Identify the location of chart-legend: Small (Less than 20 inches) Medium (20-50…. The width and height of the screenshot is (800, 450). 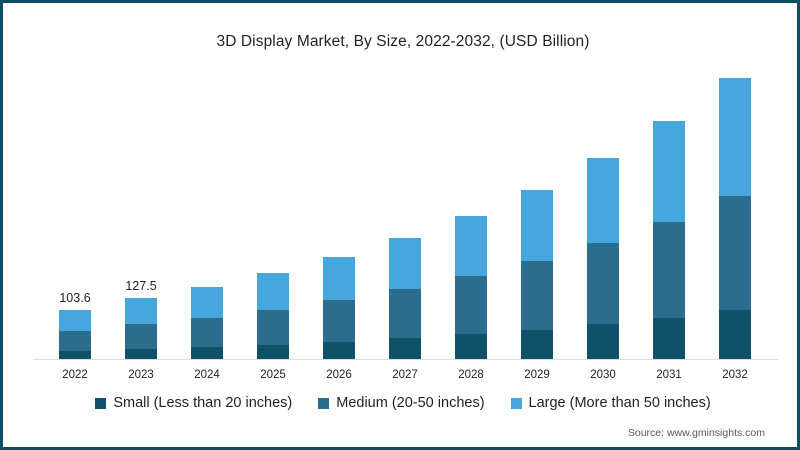
(400, 403).